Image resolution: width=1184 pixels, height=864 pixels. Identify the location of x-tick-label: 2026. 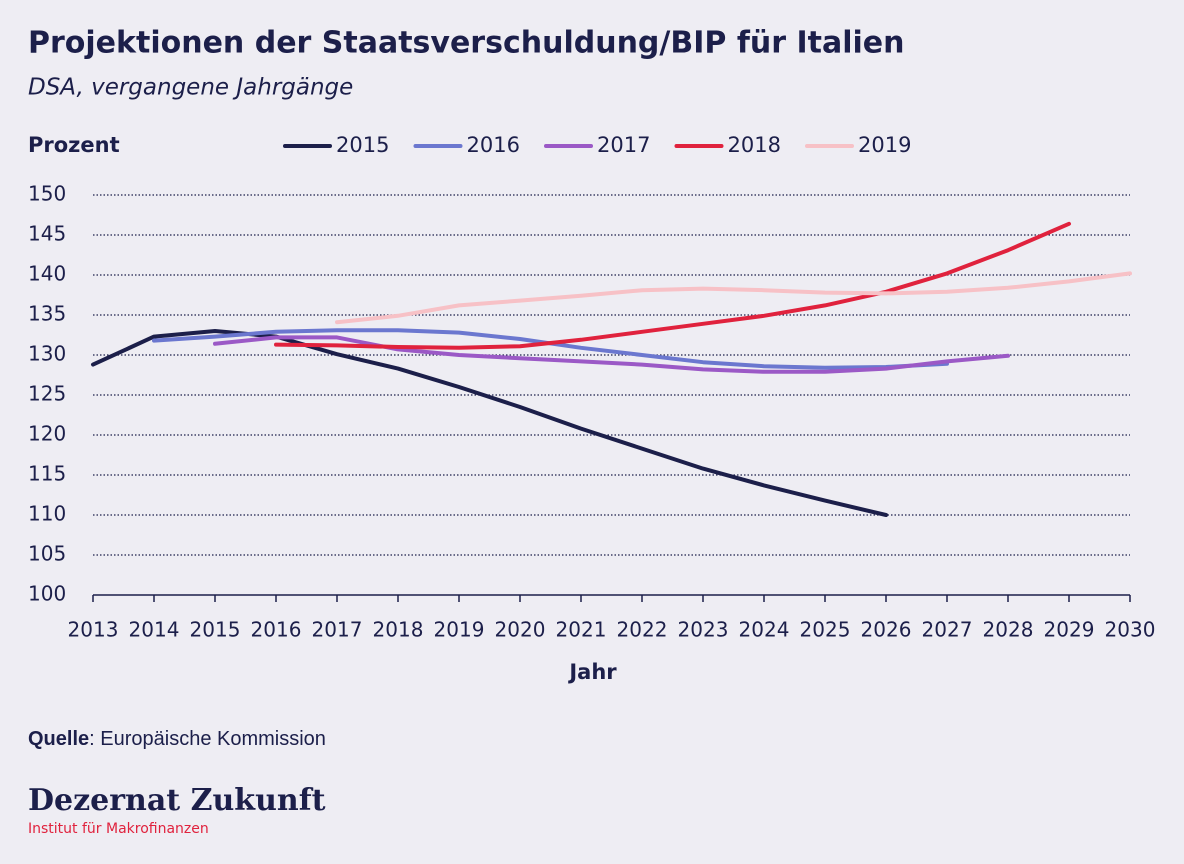
(886, 630).